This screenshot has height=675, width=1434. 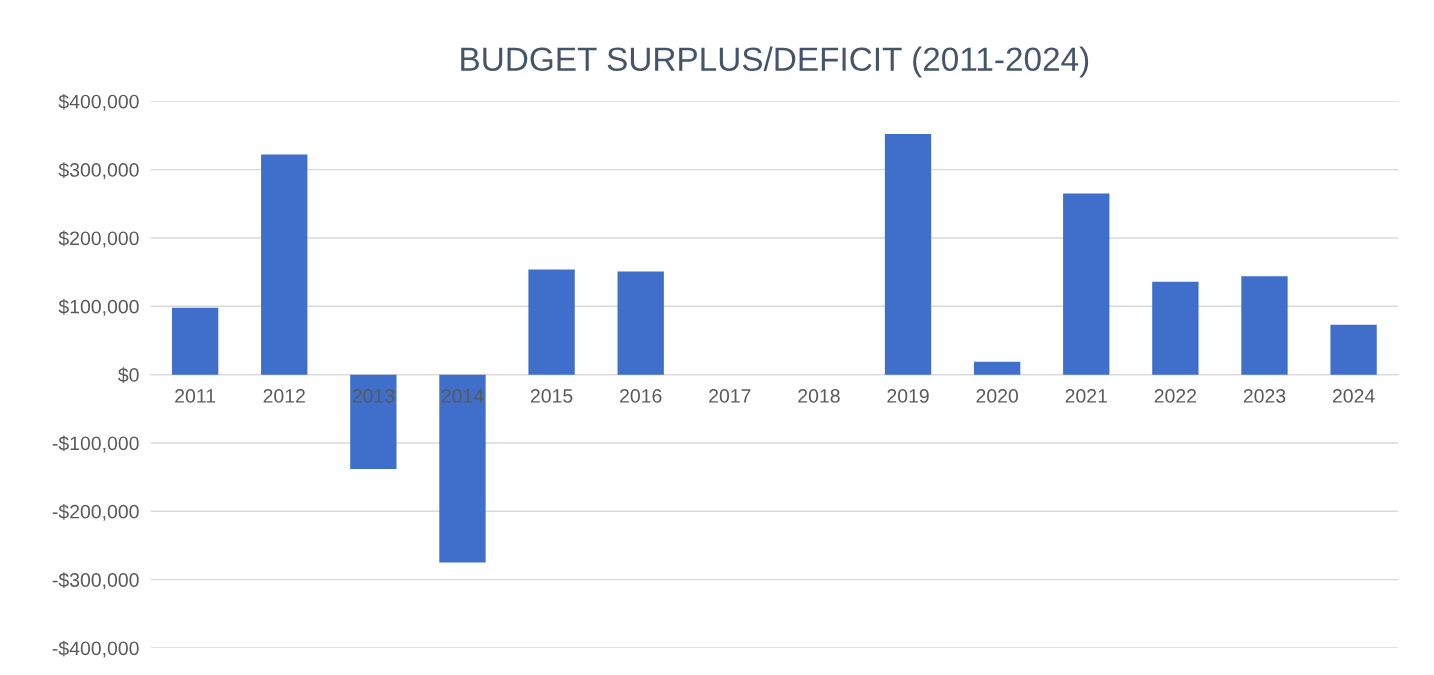 What do you see at coordinates (819, 396) in the screenshot?
I see `x-tick-label: 2018` at bounding box center [819, 396].